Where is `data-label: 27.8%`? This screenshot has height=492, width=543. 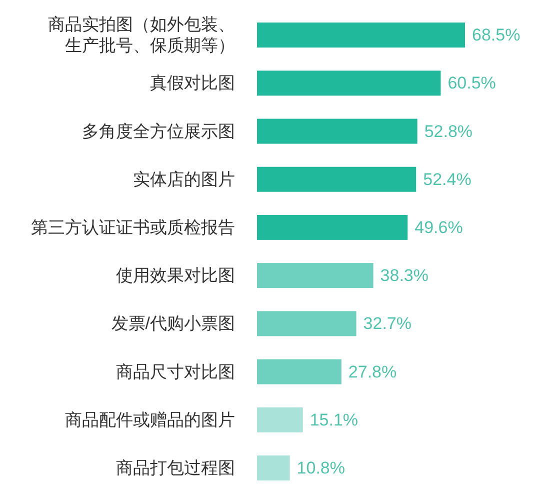
data-label: 27.8% is located at coordinates (372, 372).